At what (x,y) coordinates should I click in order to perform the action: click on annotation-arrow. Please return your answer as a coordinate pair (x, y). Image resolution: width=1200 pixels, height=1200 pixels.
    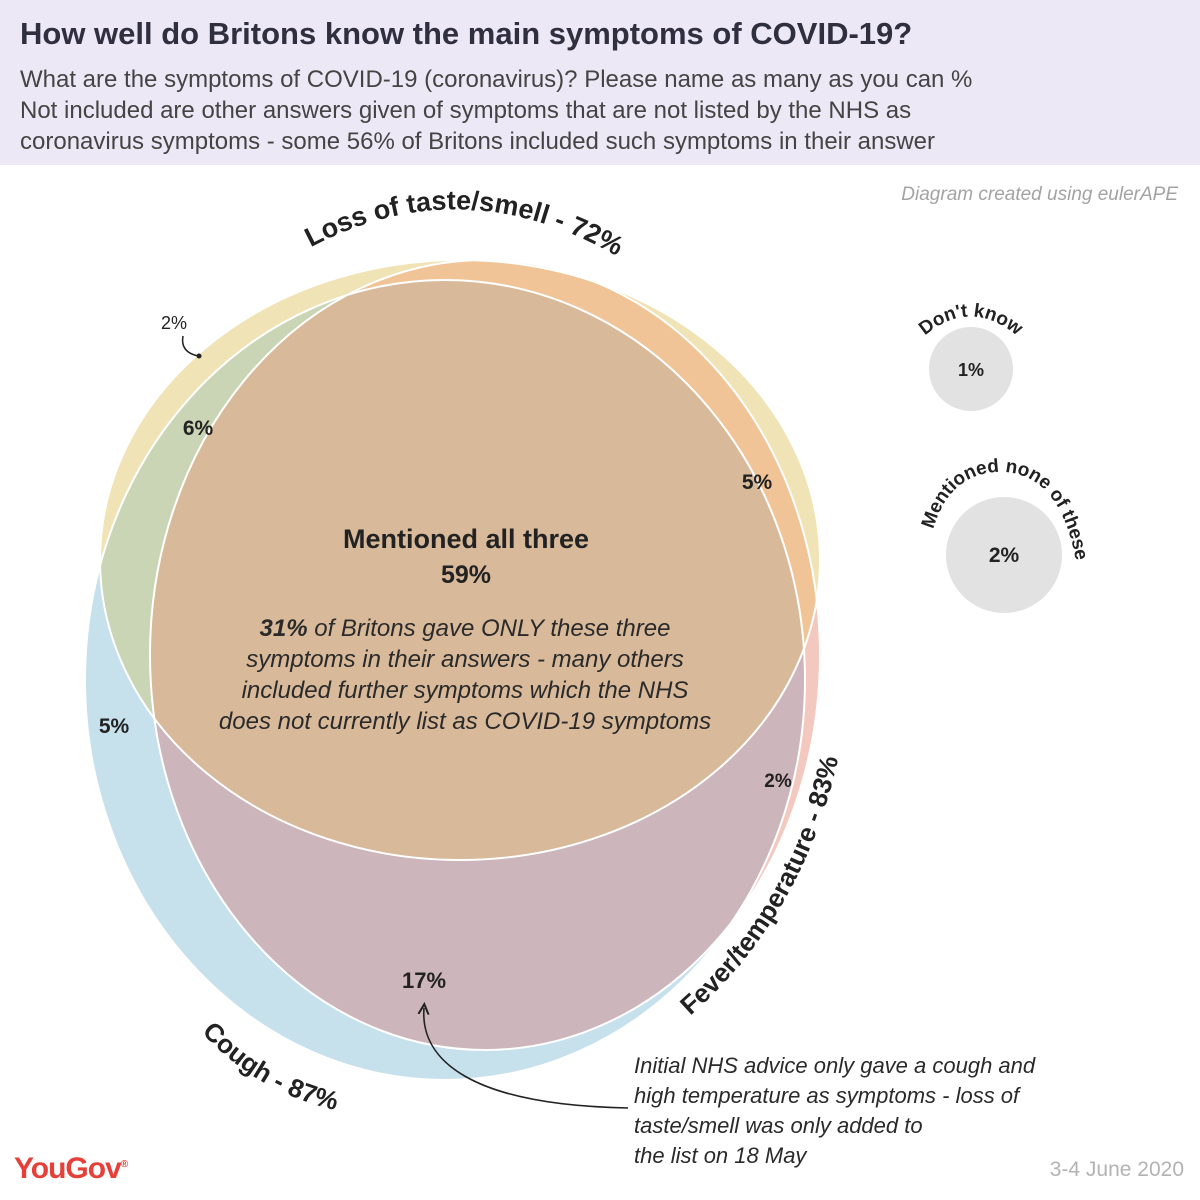
    Looking at the image, I should click on (526, 1058).